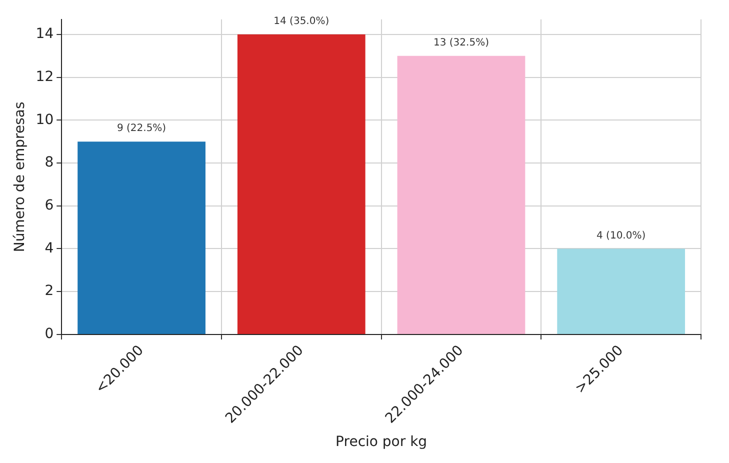 Image resolution: width=729 pixels, height=463 pixels. What do you see at coordinates (141, 128) in the screenshot?
I see `data-label: 9 (22.5%)` at bounding box center [141, 128].